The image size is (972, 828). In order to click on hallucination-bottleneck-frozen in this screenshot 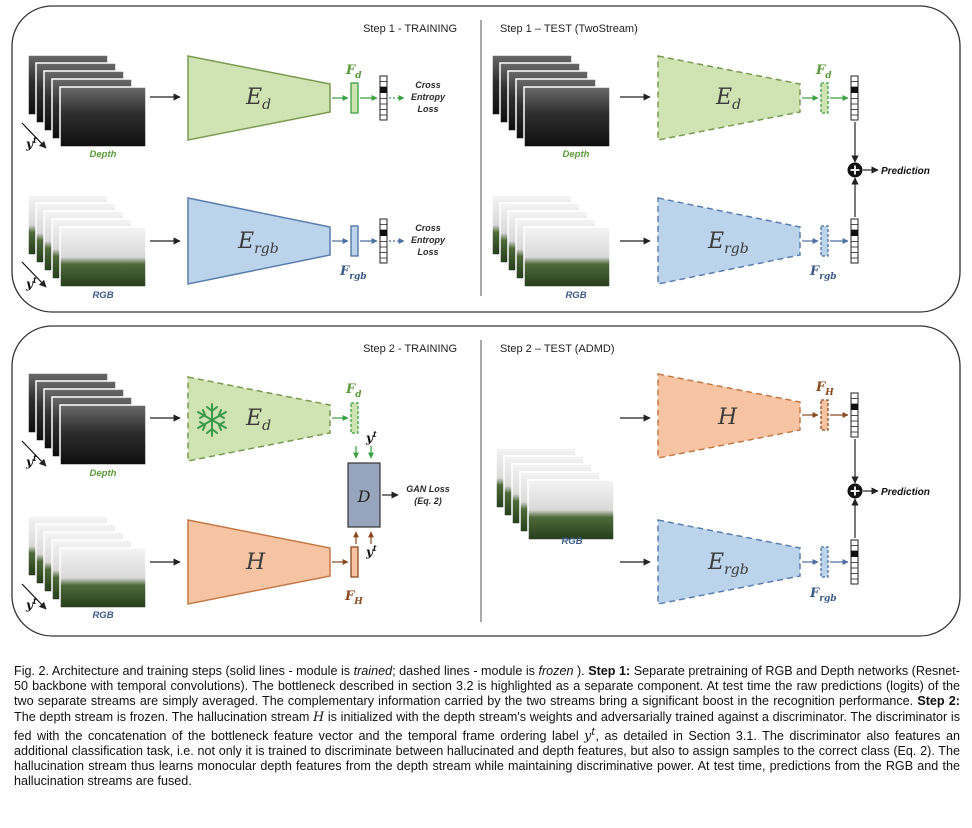, I will do `click(824, 415)`.